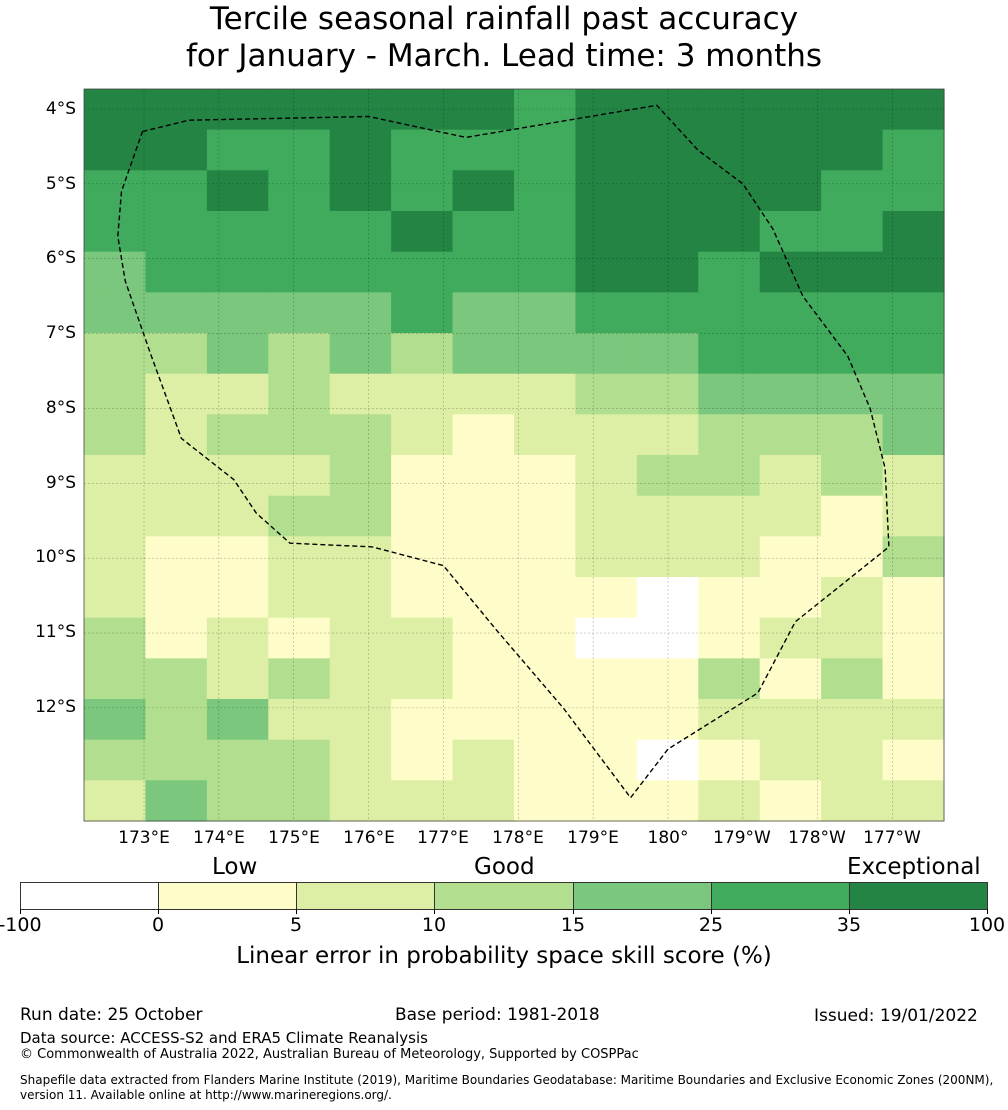 The image size is (1008, 1110). I want to click on lat-label-9s: 9°S, so click(60, 483).